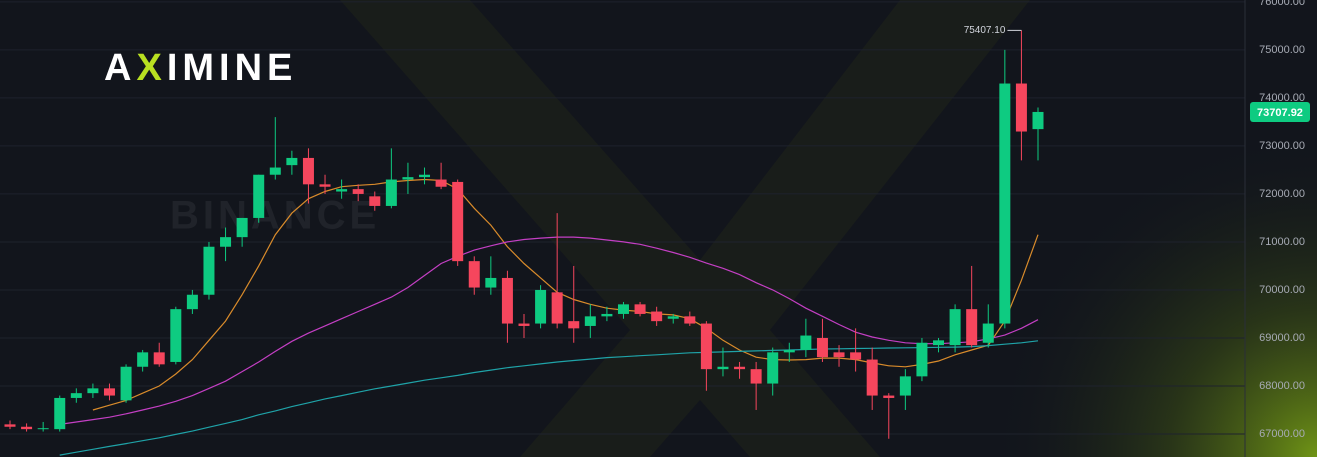 The width and height of the screenshot is (1317, 457). I want to click on y-tick-label: 70000.00, so click(1282, 290).